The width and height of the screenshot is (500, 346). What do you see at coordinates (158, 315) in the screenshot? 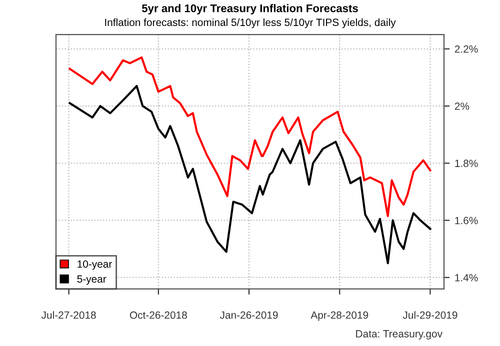
I see `x-tick-label: Oct-26-2018` at bounding box center [158, 315].